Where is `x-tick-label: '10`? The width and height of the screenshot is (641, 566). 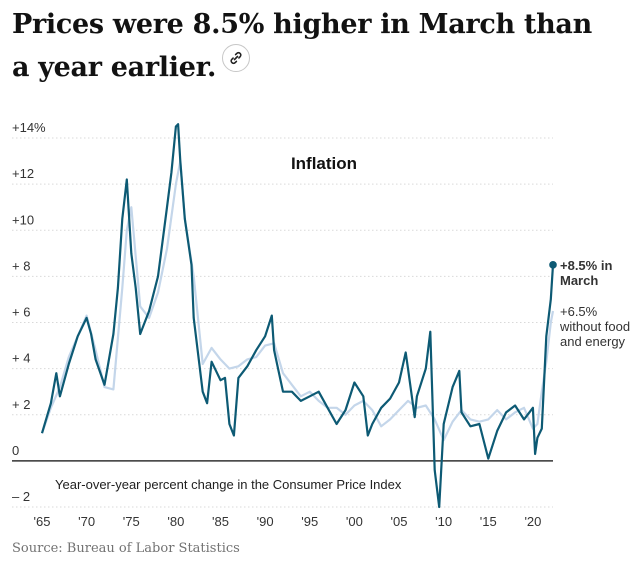 x-tick-label: '10 is located at coordinates (443, 521).